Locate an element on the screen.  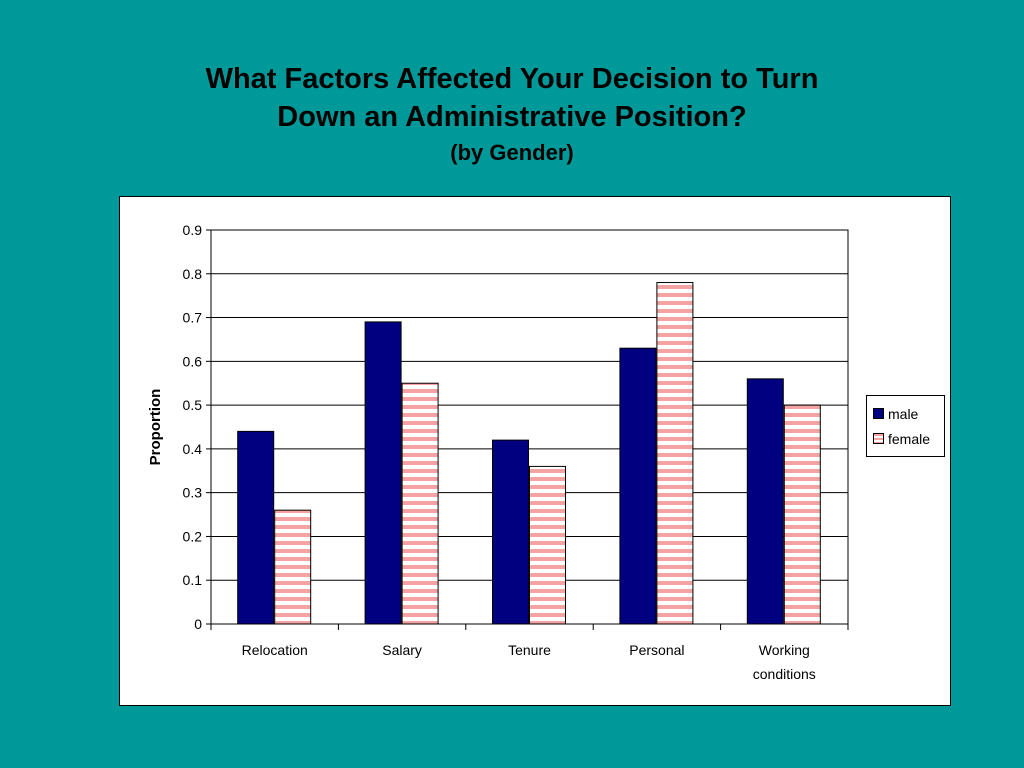
y-tick-label: 0.6 is located at coordinates (193, 361).